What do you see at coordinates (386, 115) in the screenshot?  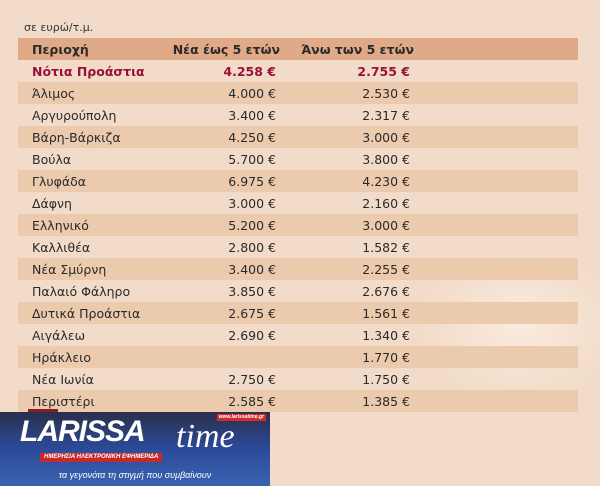 I see `cell-old: 2.317 €` at bounding box center [386, 115].